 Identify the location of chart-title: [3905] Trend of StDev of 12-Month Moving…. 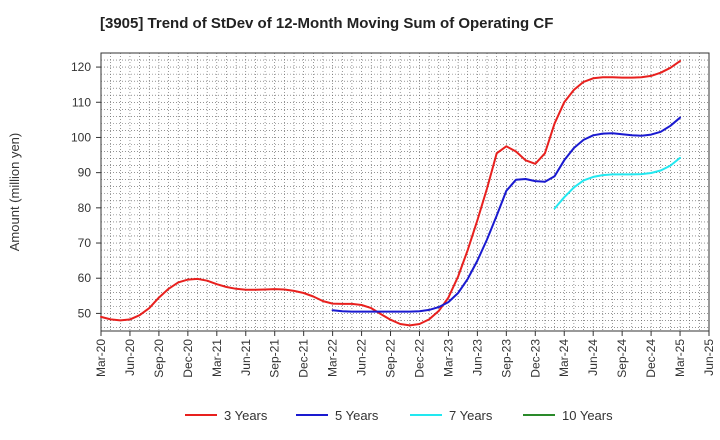
(326, 23).